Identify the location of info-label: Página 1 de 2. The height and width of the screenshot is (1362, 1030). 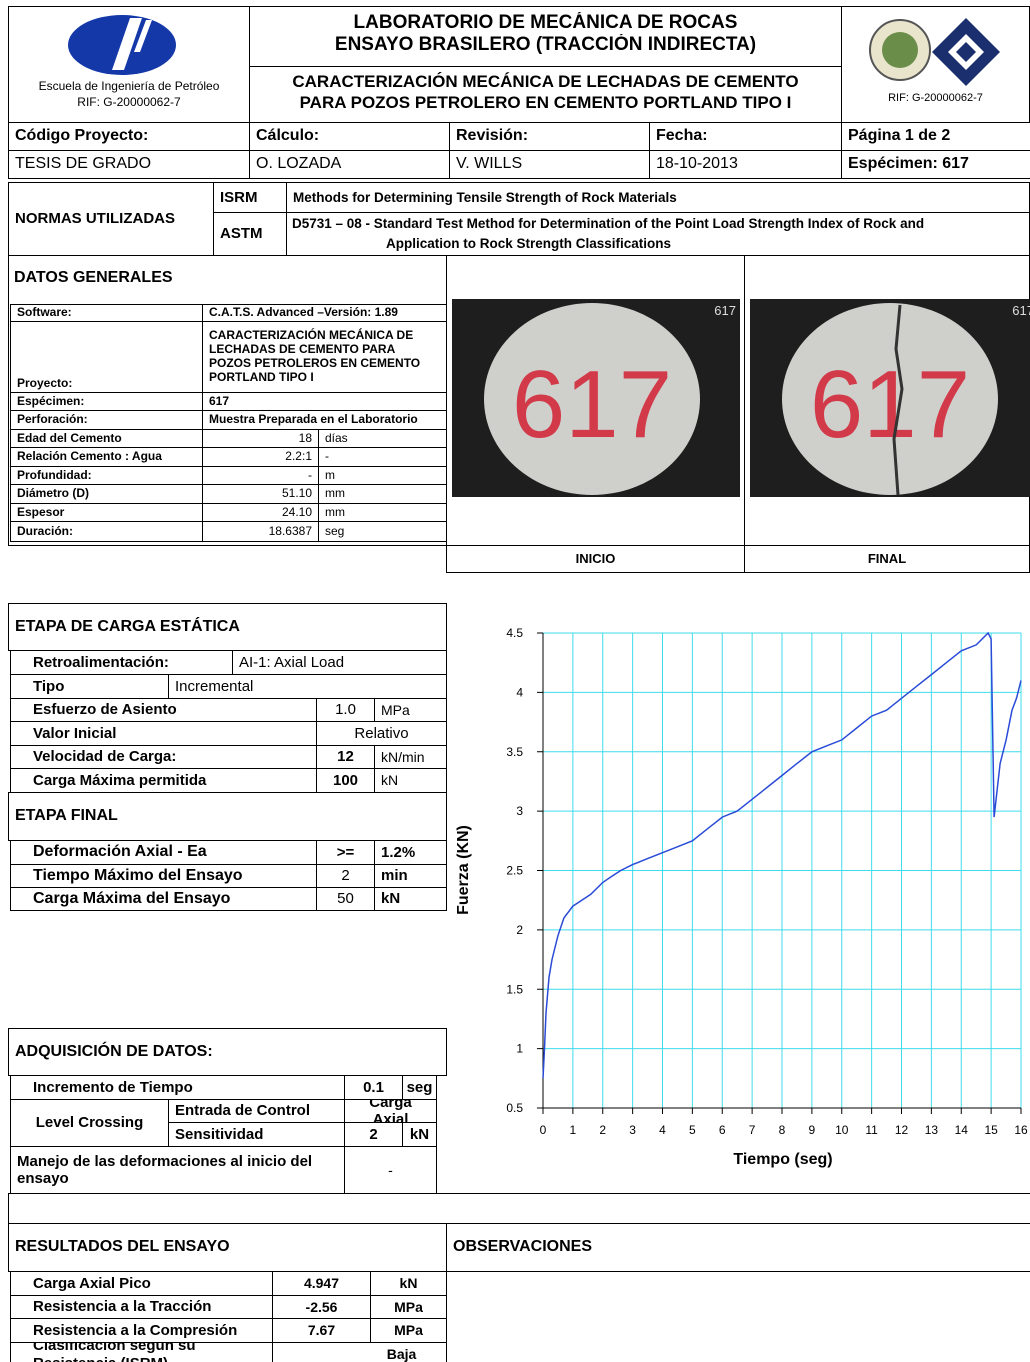
(935, 136).